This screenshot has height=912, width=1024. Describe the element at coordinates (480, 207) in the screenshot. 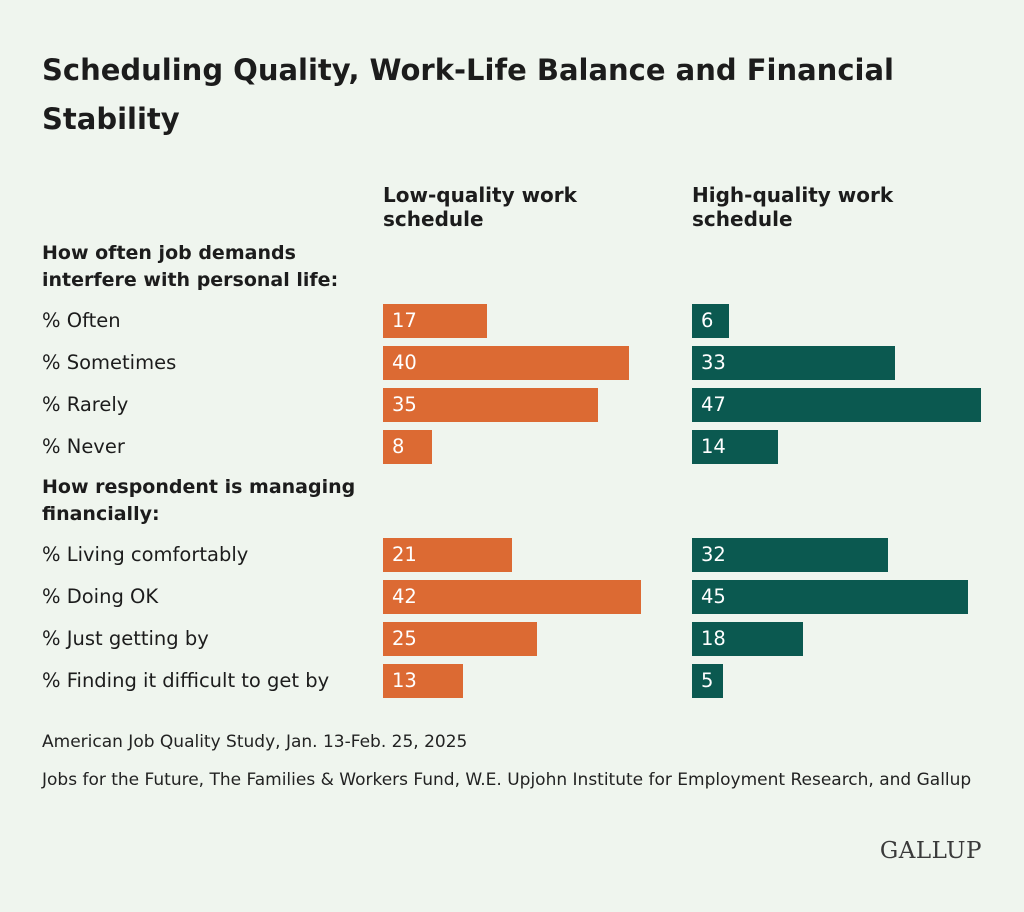

I see `series-name: Low-quality work schedule` at that location.